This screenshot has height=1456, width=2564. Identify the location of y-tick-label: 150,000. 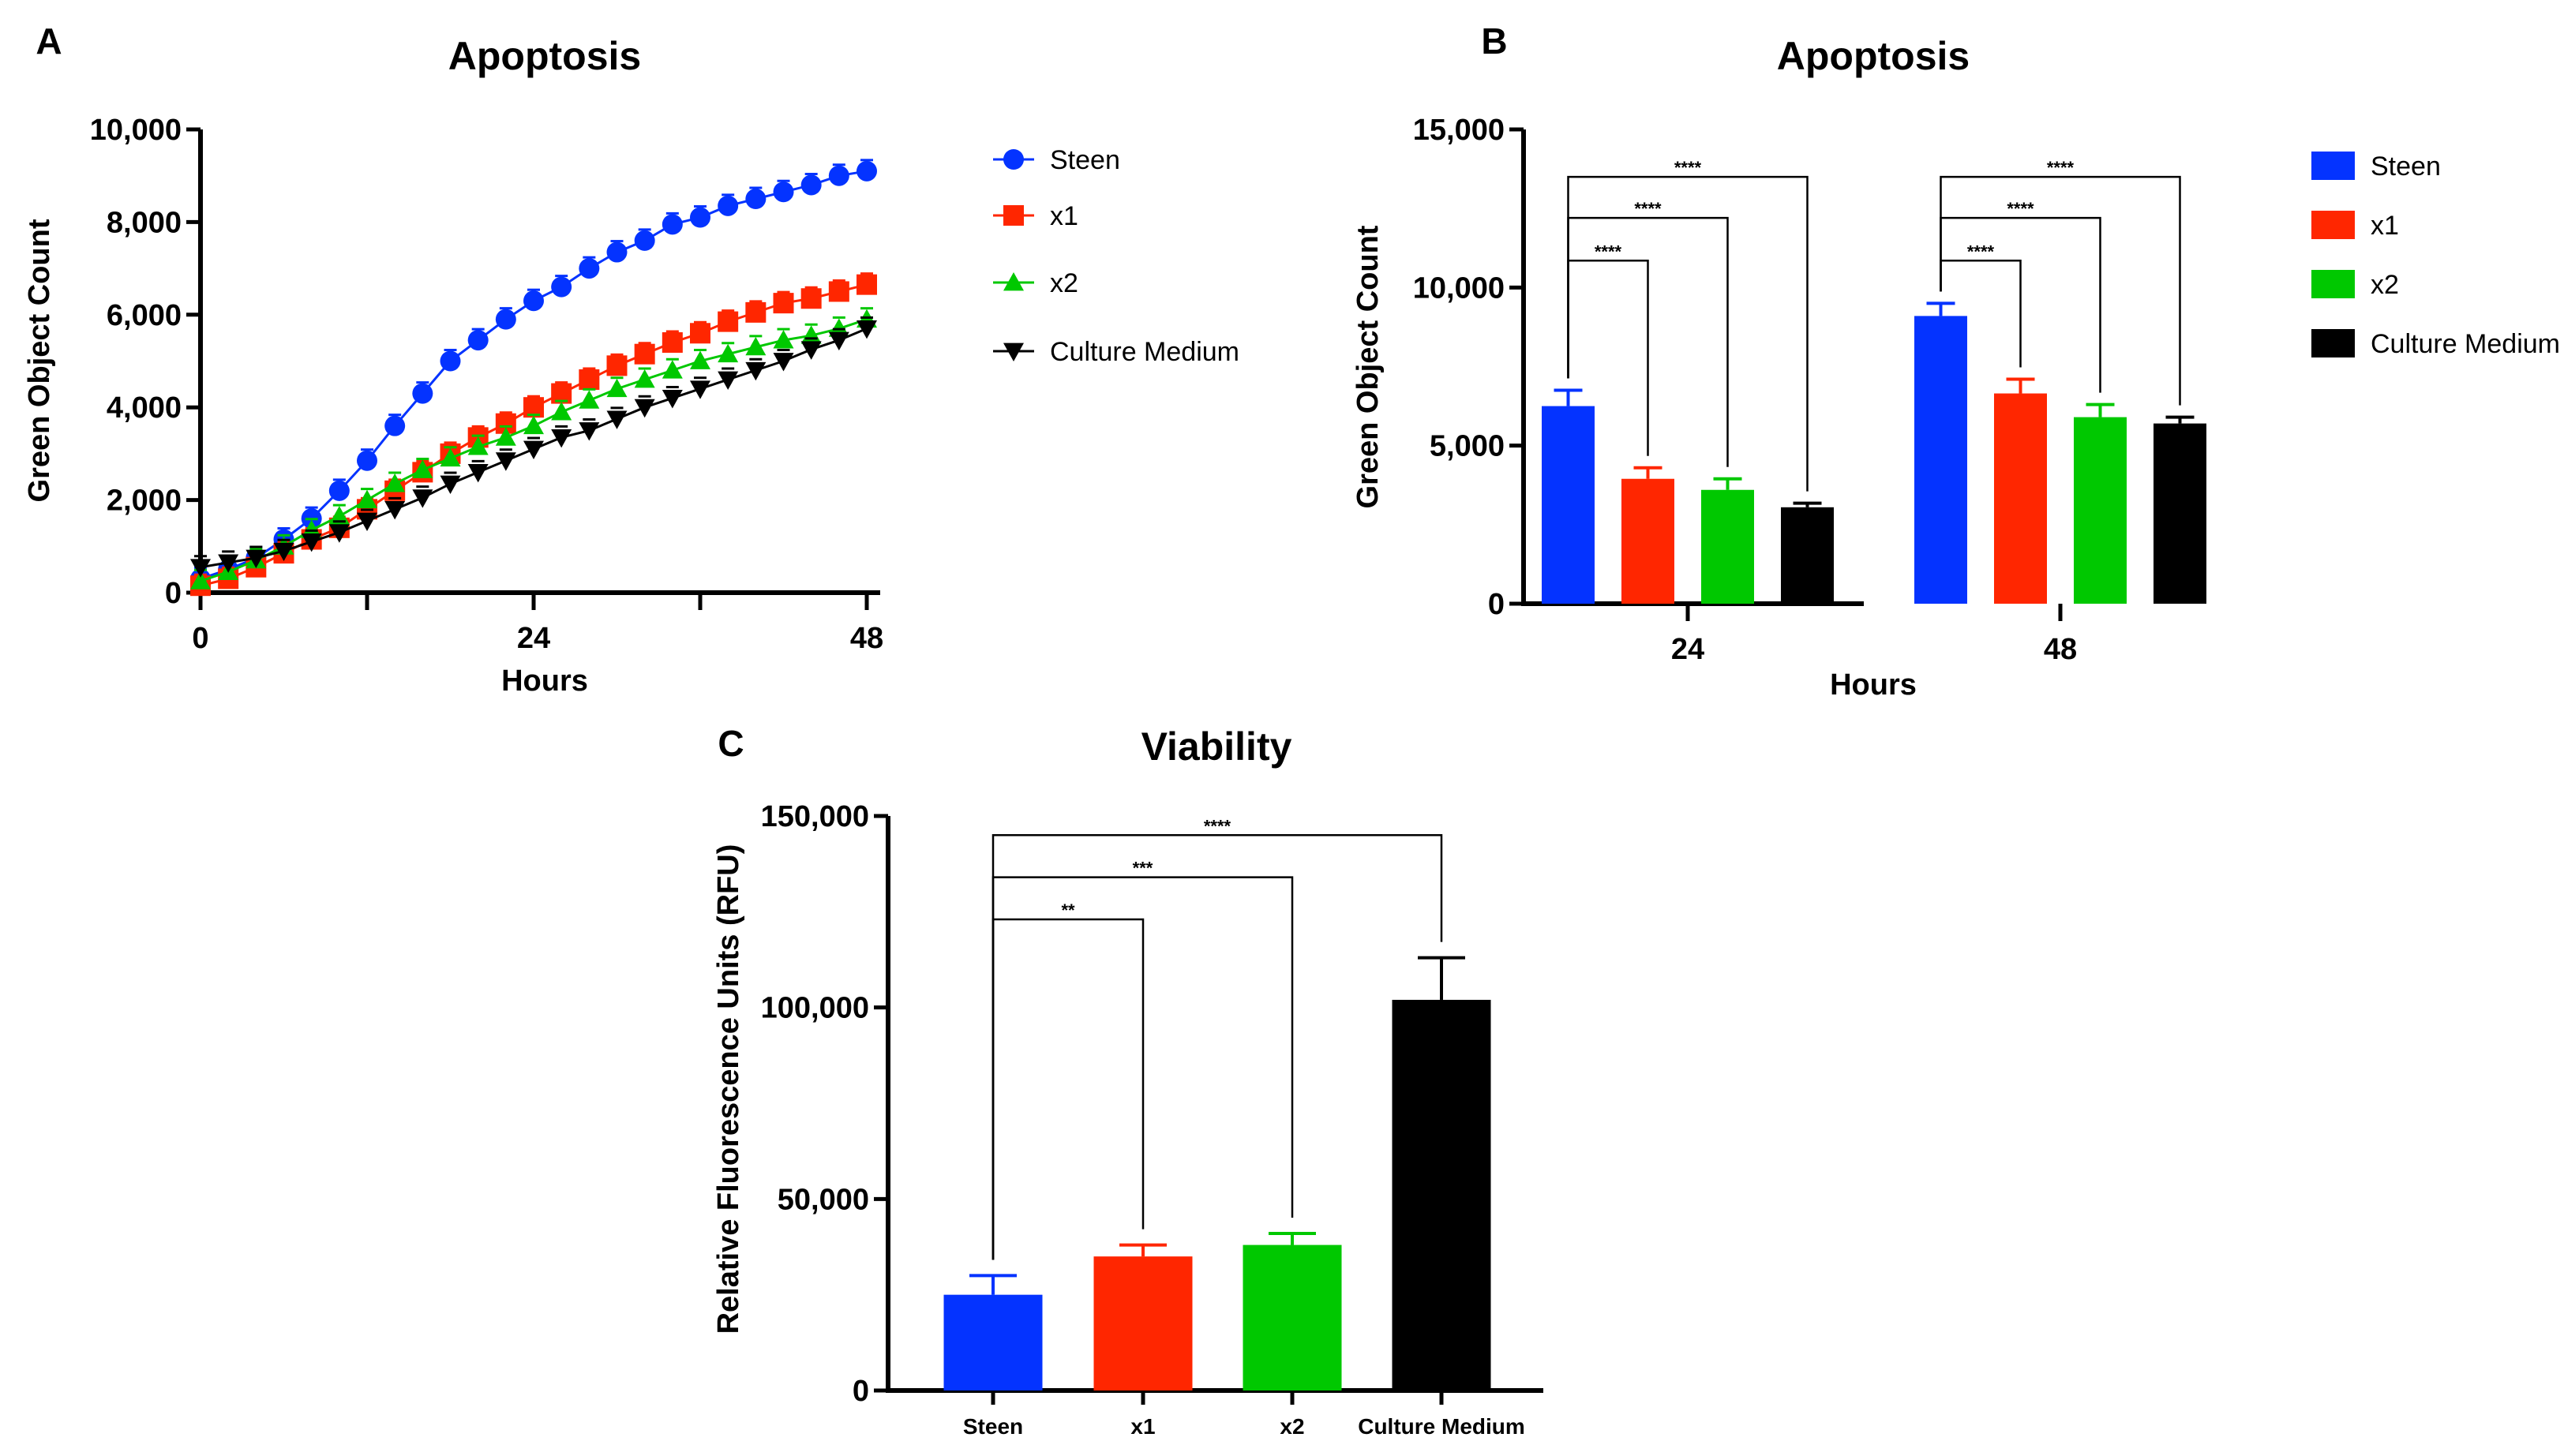
(815, 816).